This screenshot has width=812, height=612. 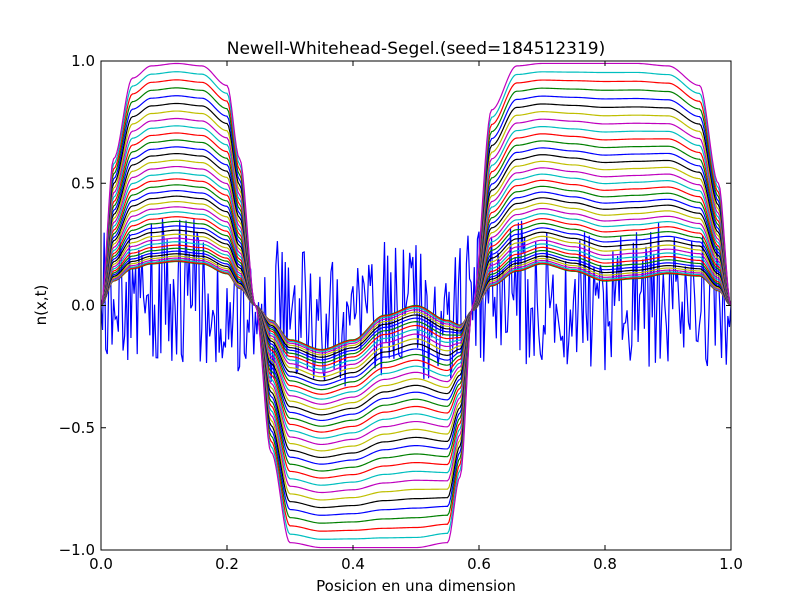 What do you see at coordinates (605, 564) in the screenshot?
I see `x-tick-label: 0.8` at bounding box center [605, 564].